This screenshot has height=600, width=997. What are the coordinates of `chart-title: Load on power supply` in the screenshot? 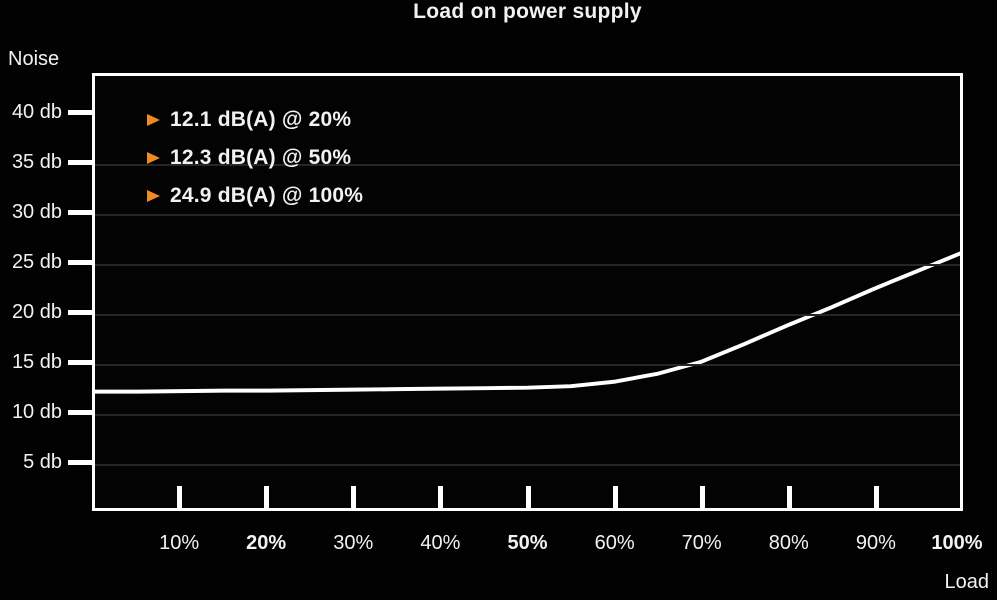 It's located at (527, 11).